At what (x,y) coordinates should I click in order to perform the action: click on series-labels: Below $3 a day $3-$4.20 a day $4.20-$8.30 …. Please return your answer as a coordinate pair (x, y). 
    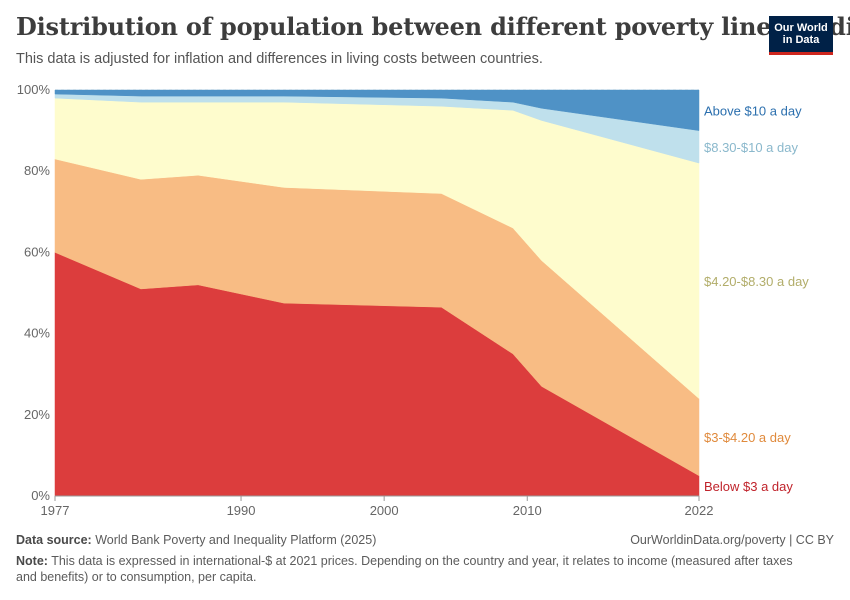
    Looking at the image, I should click on (756, 298).